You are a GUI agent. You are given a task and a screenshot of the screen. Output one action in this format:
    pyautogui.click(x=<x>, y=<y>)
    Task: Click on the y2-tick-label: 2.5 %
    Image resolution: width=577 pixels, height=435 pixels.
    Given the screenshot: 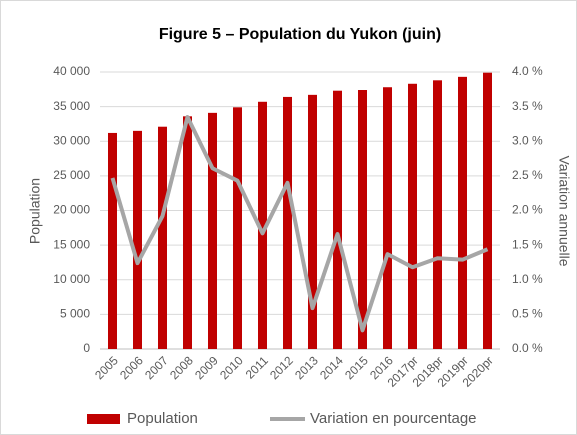 What is the action you would take?
    pyautogui.click(x=527, y=175)
    